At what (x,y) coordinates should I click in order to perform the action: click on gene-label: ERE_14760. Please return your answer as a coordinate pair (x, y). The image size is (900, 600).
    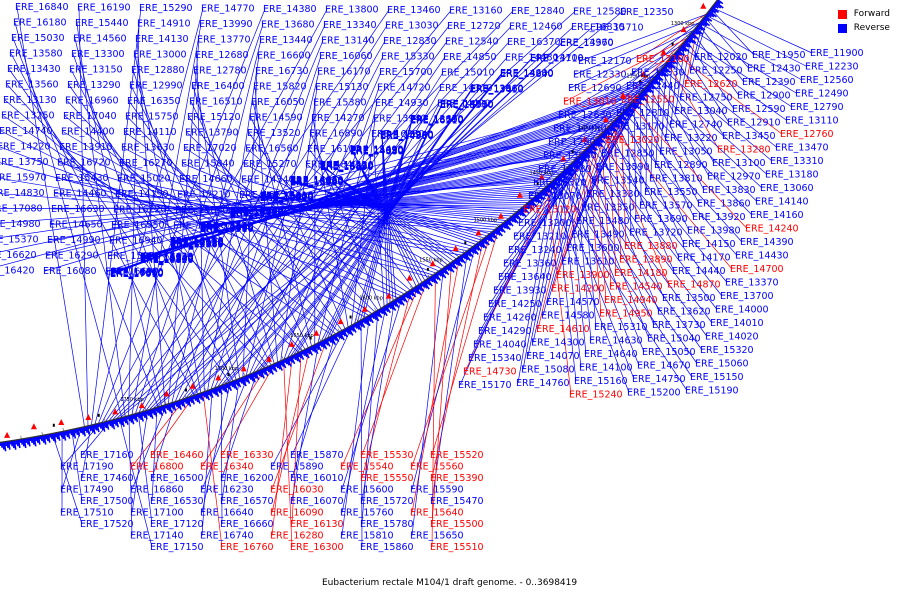
    Looking at the image, I should click on (543, 383).